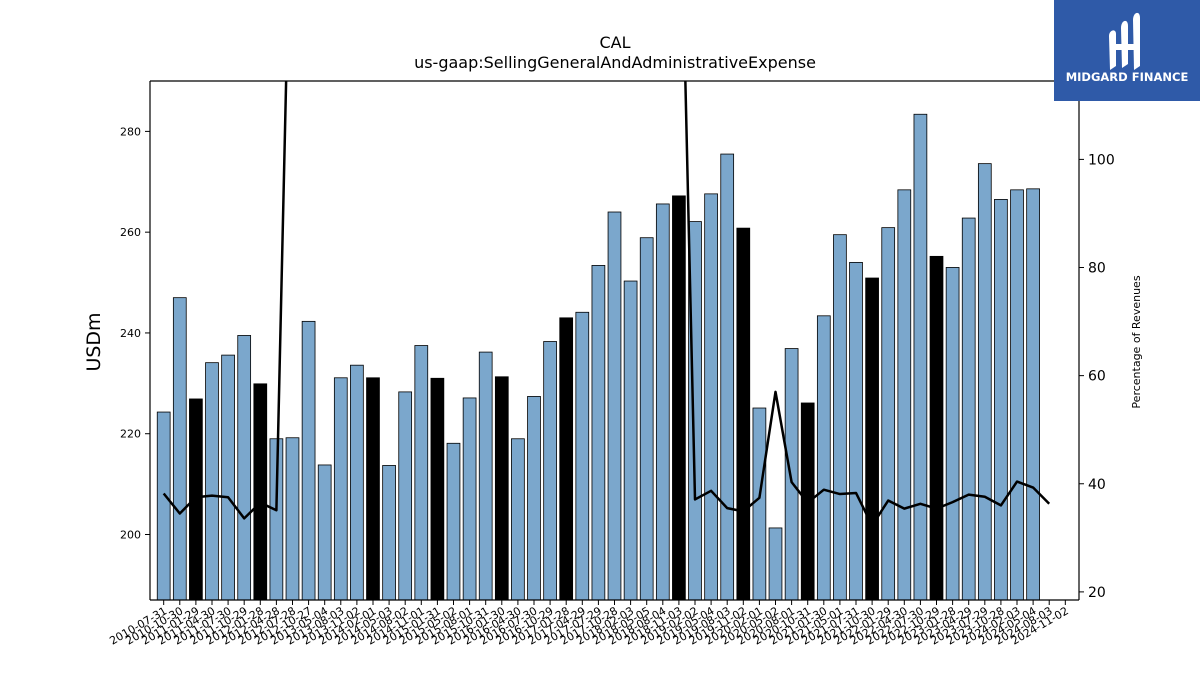  Describe the element at coordinates (1136, 341) in the screenshot. I see `y2-axis-label: Percentage of Revenues` at that location.